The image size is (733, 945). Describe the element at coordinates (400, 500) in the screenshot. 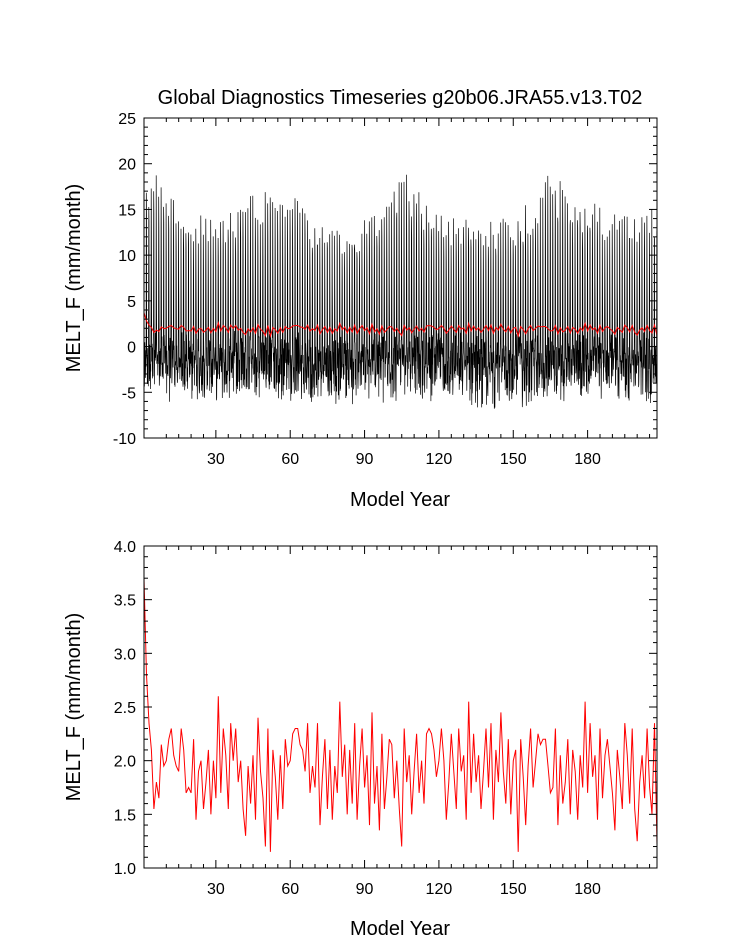

I see `top-x-axis-label: Model Year` at that location.